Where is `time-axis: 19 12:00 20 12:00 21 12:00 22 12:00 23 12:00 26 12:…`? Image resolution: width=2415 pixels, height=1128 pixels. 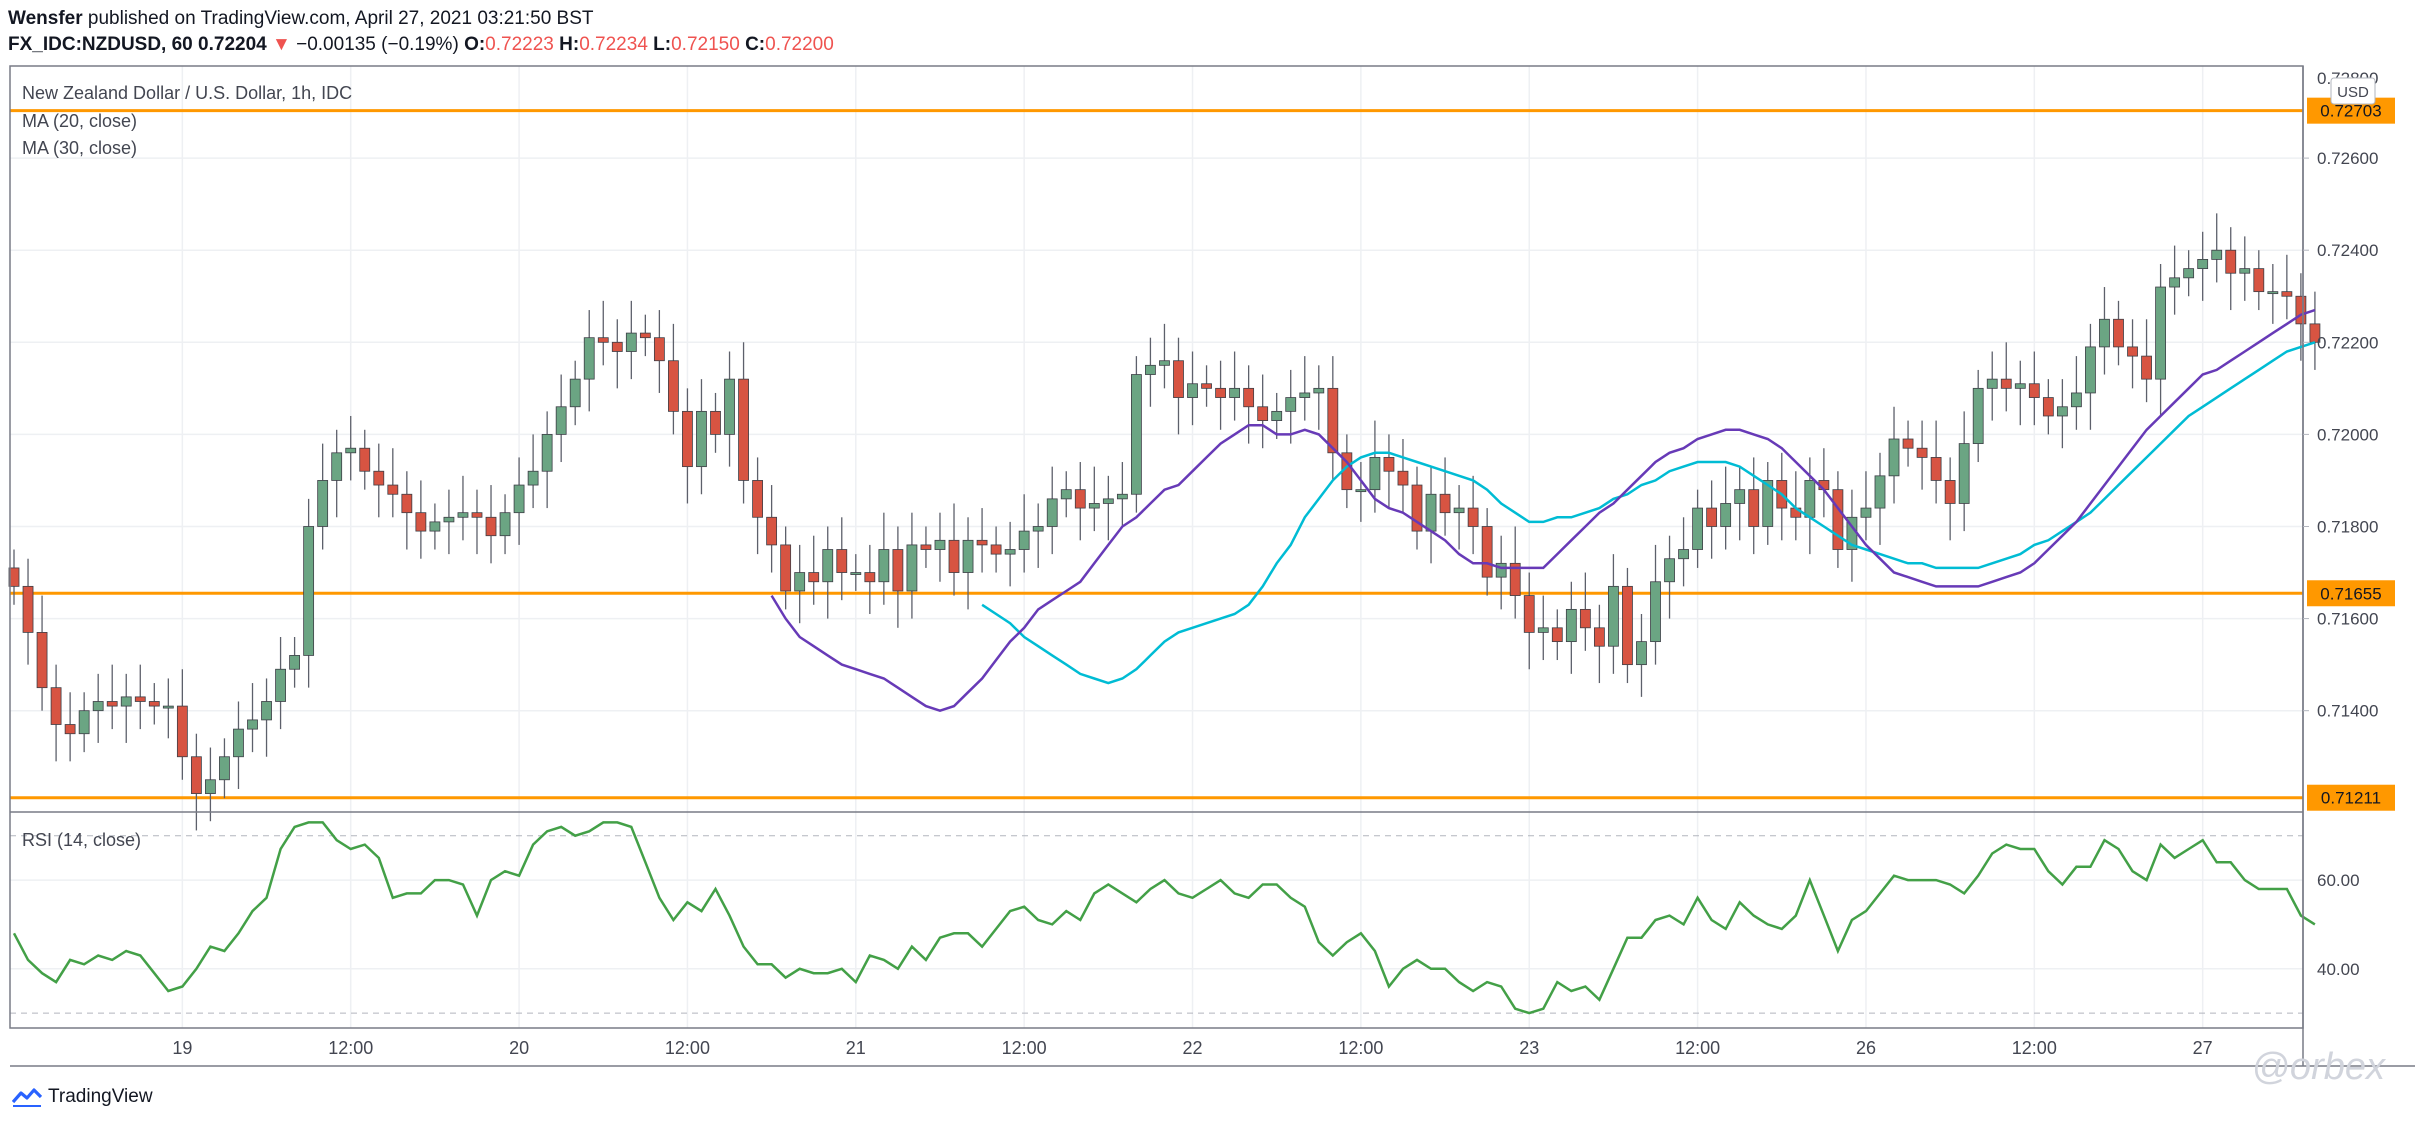 time-axis: 19 12:00 20 12:00 21 12:00 22 12:00 23 12:00 26 12:… is located at coordinates (1192, 1048).